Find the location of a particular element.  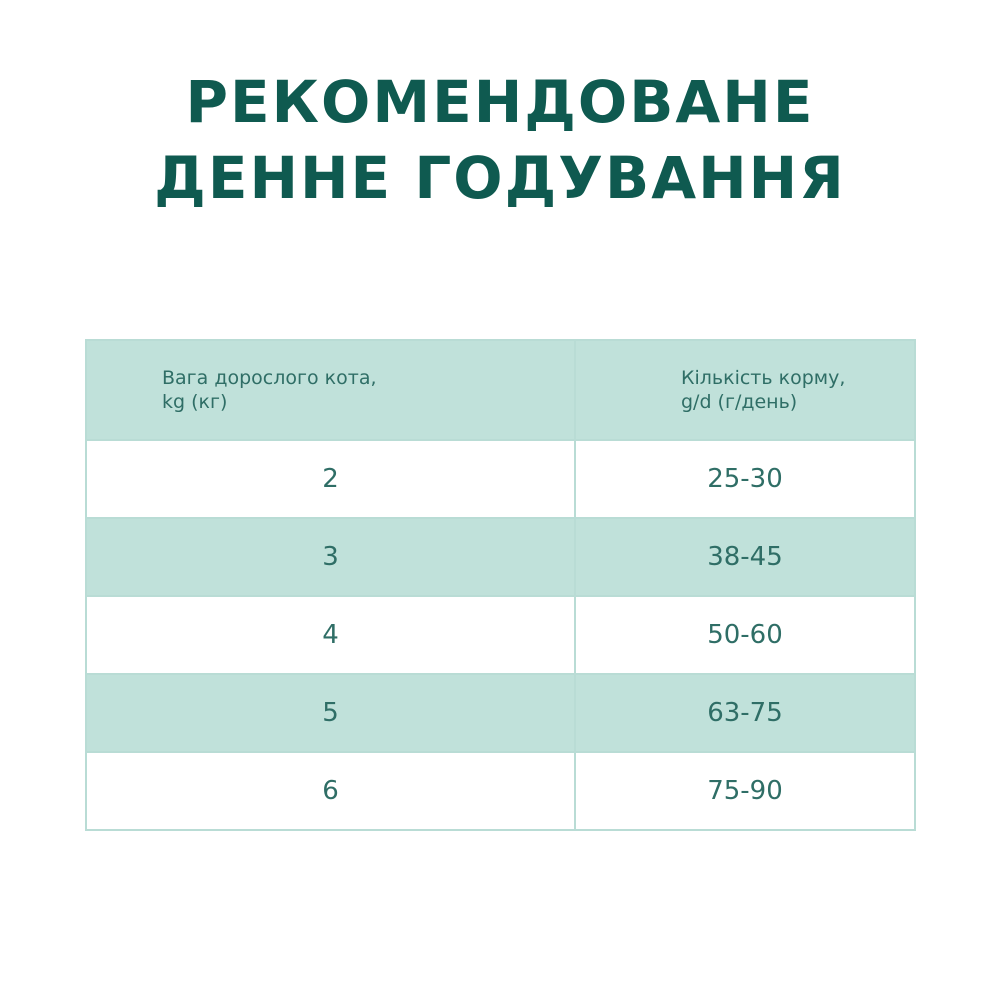

amount-cell: 50-60 is located at coordinates (745, 635).